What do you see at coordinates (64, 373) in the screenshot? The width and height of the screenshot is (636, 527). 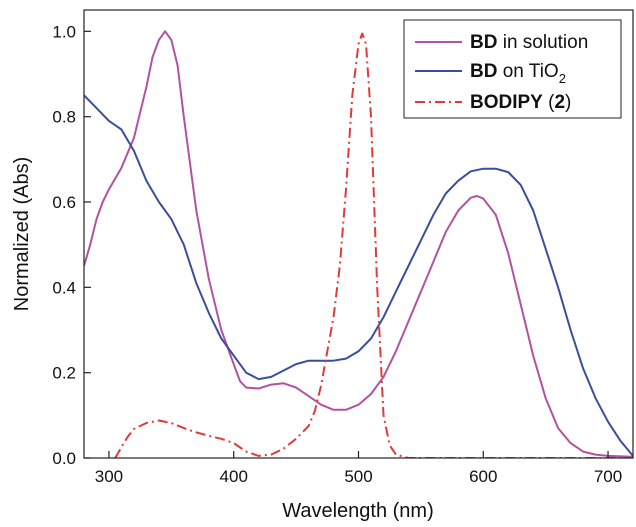 I see `y-tick-label: 0.2` at bounding box center [64, 373].